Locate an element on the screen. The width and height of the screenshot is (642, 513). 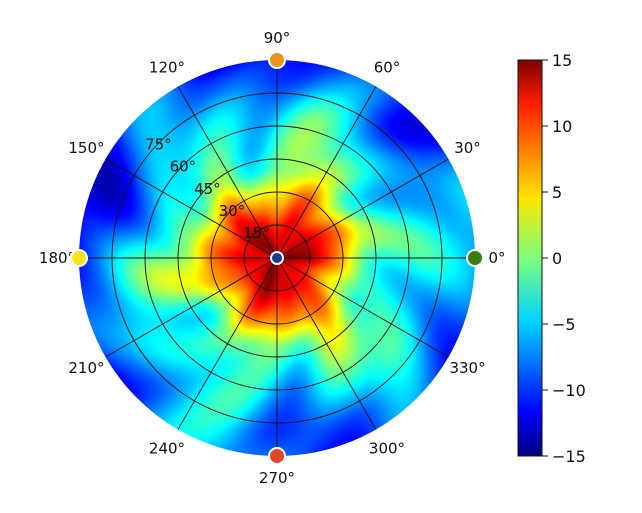
angular-tick-label: 240° is located at coordinates (167, 449).